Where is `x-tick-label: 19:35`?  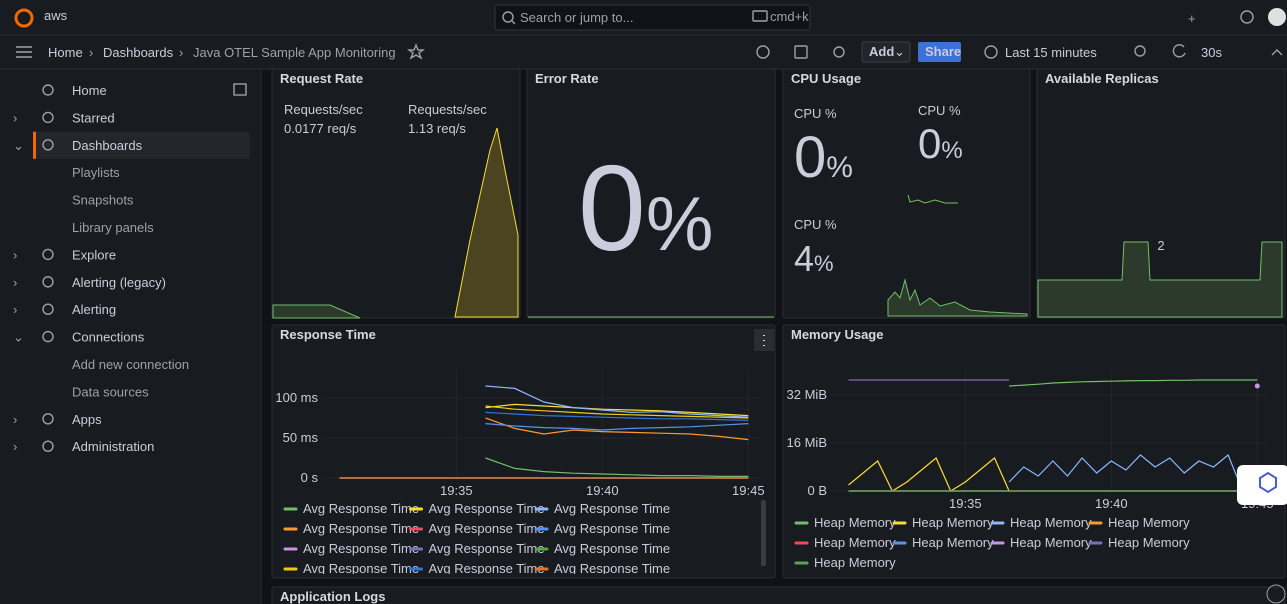 x-tick-label: 19:35 is located at coordinates (456, 490).